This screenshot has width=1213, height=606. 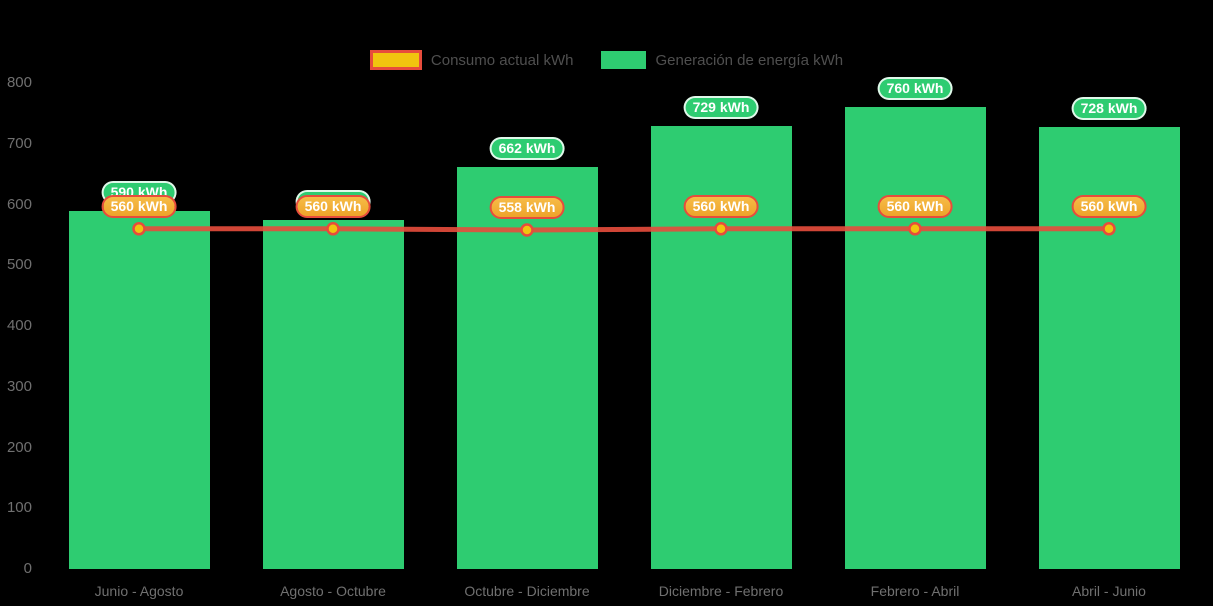 I want to click on y-axis-tick-label: 200, so click(x=19, y=447).